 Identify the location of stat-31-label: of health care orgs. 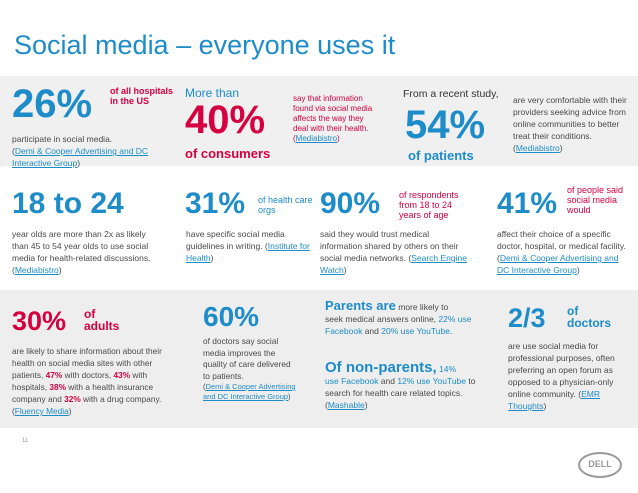
(285, 205).